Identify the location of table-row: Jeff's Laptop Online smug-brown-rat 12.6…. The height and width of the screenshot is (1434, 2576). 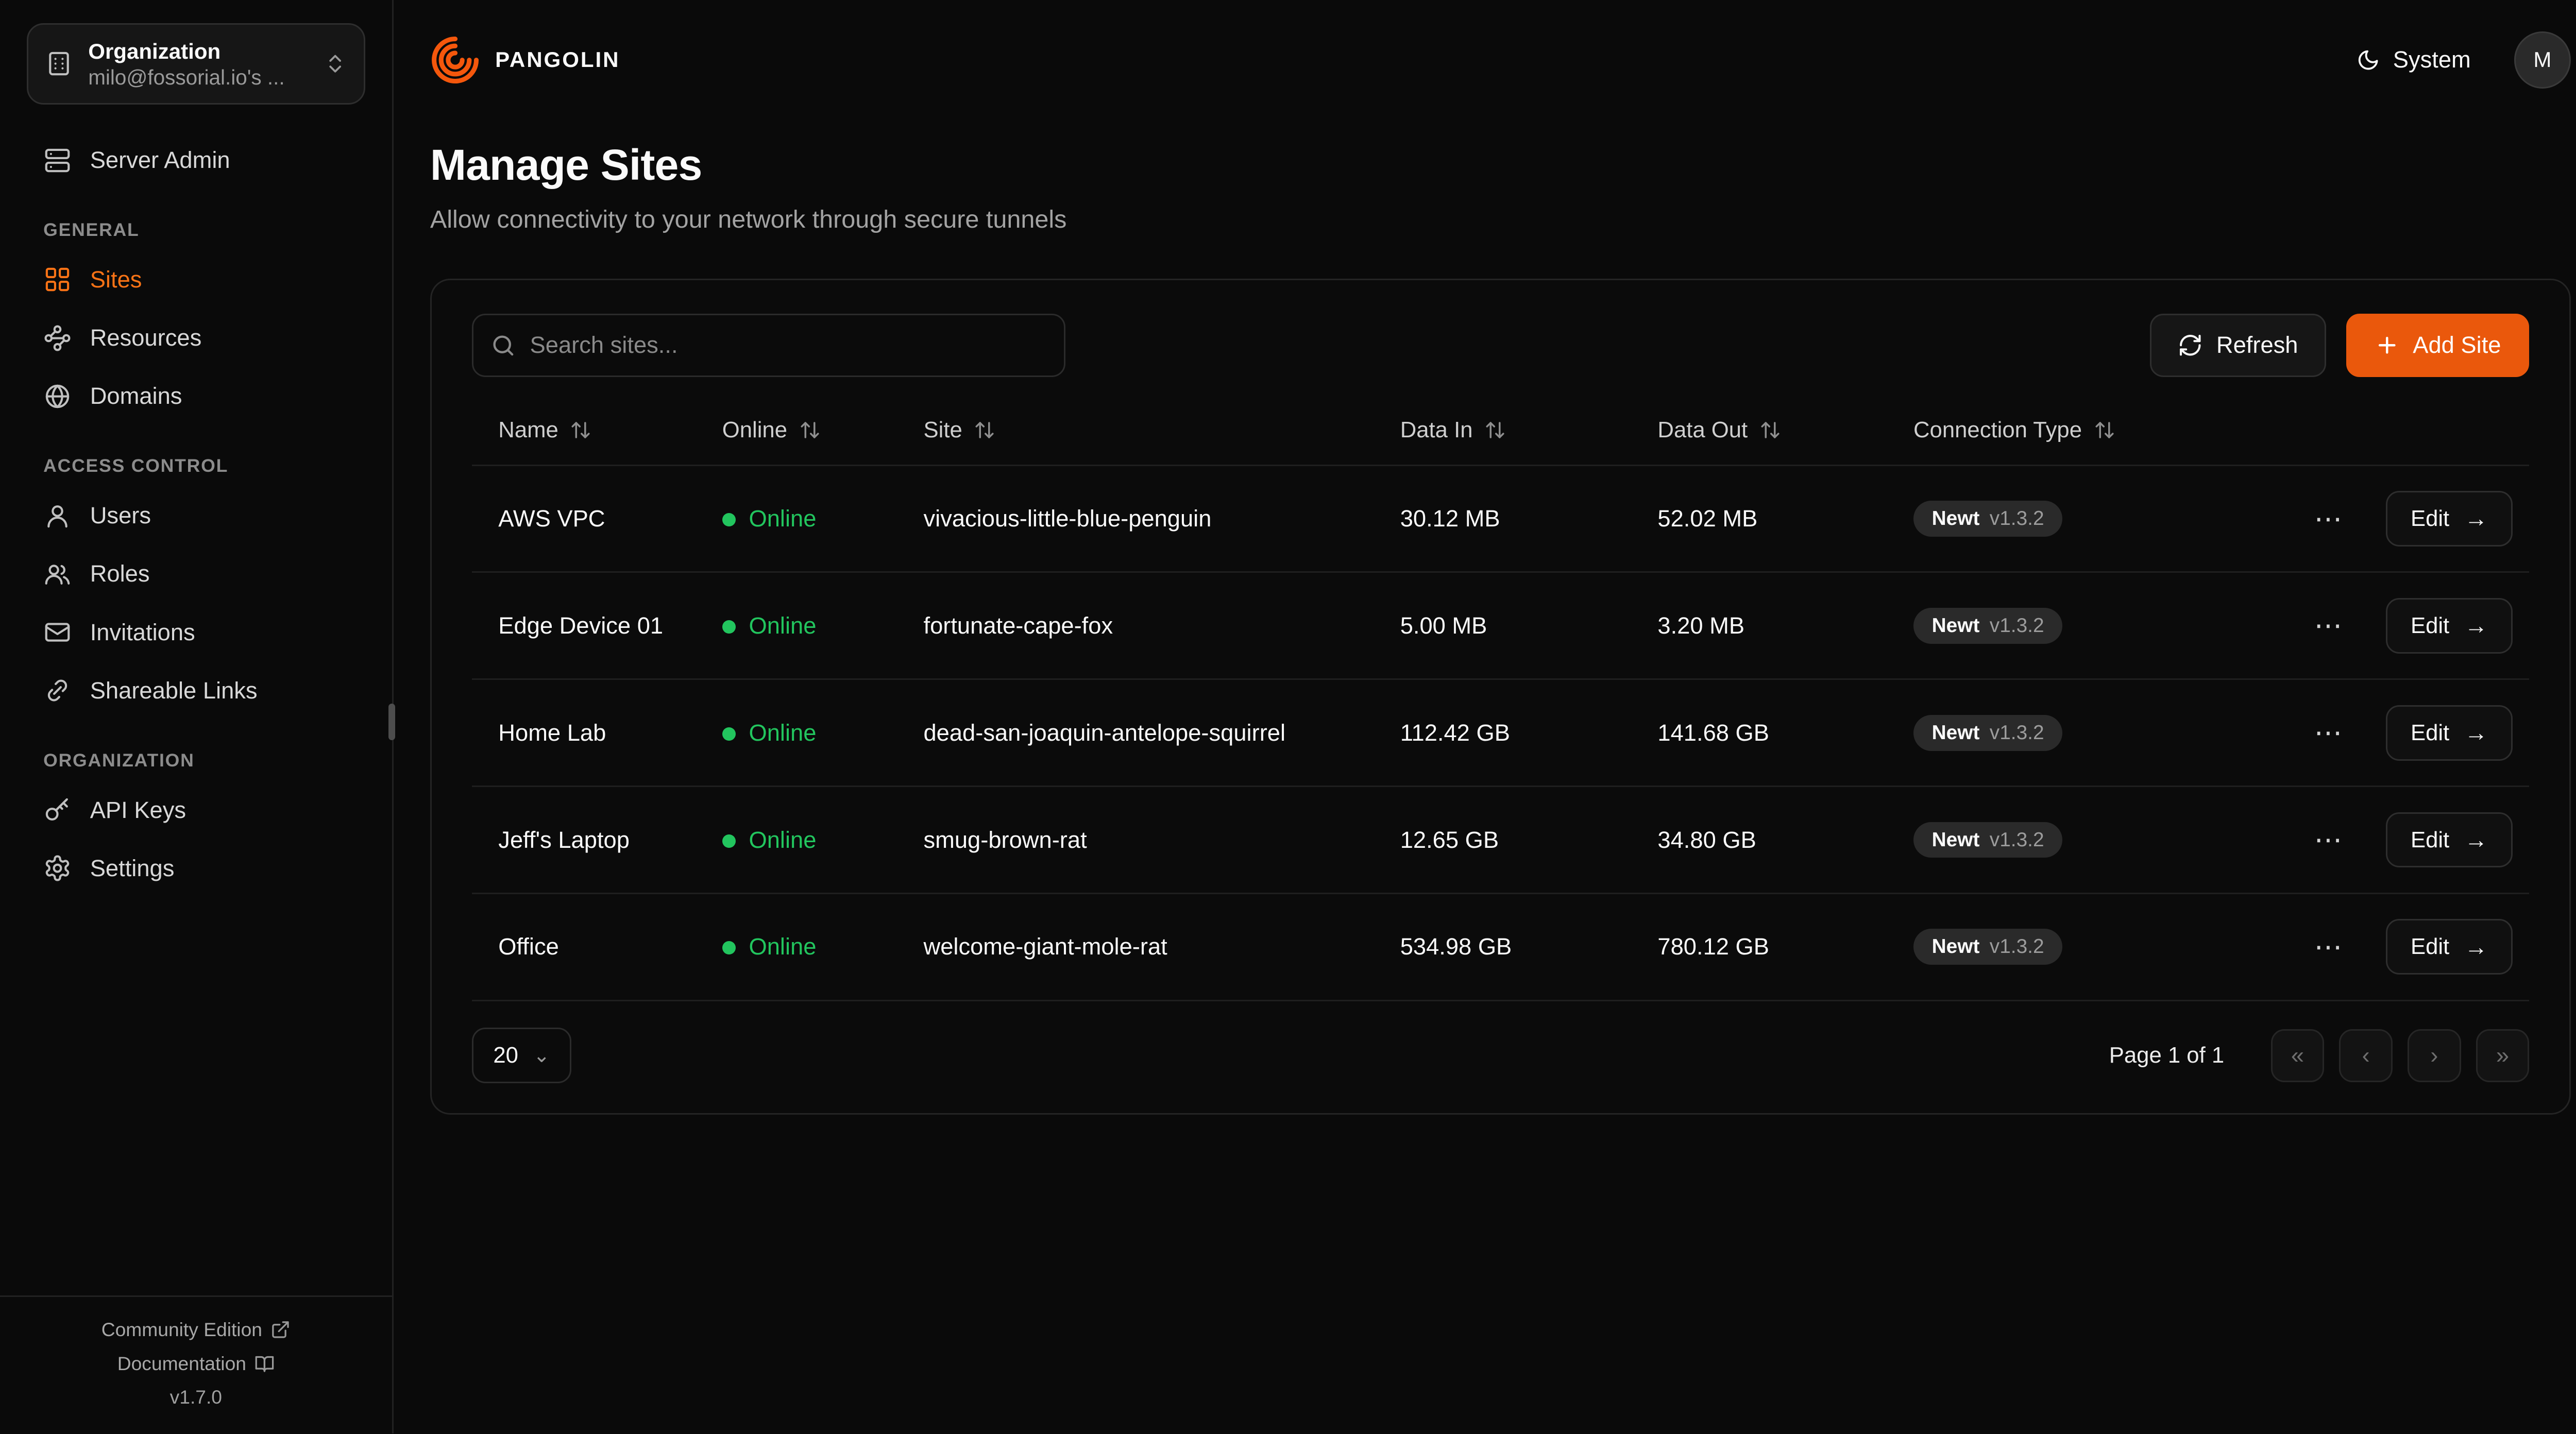
(1500, 840).